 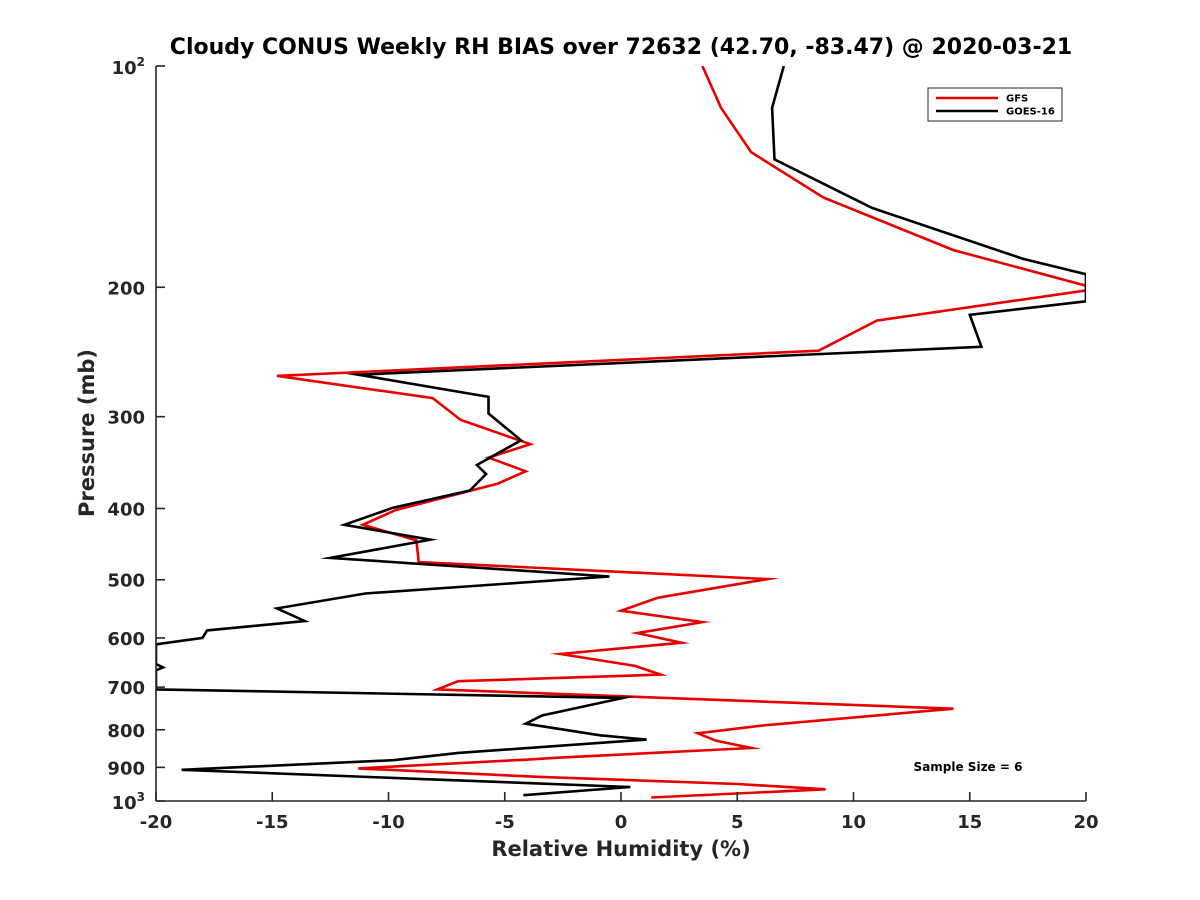 I want to click on x-tick-label: 5, so click(x=737, y=822).